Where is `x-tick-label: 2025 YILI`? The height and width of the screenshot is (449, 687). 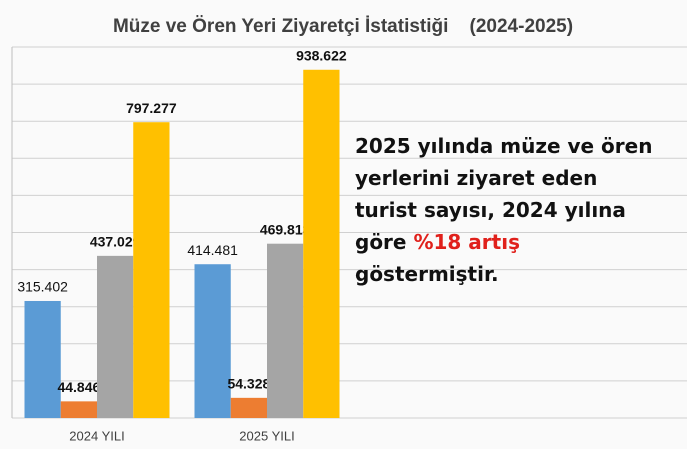 x-tick-label: 2025 YILI is located at coordinates (266, 435).